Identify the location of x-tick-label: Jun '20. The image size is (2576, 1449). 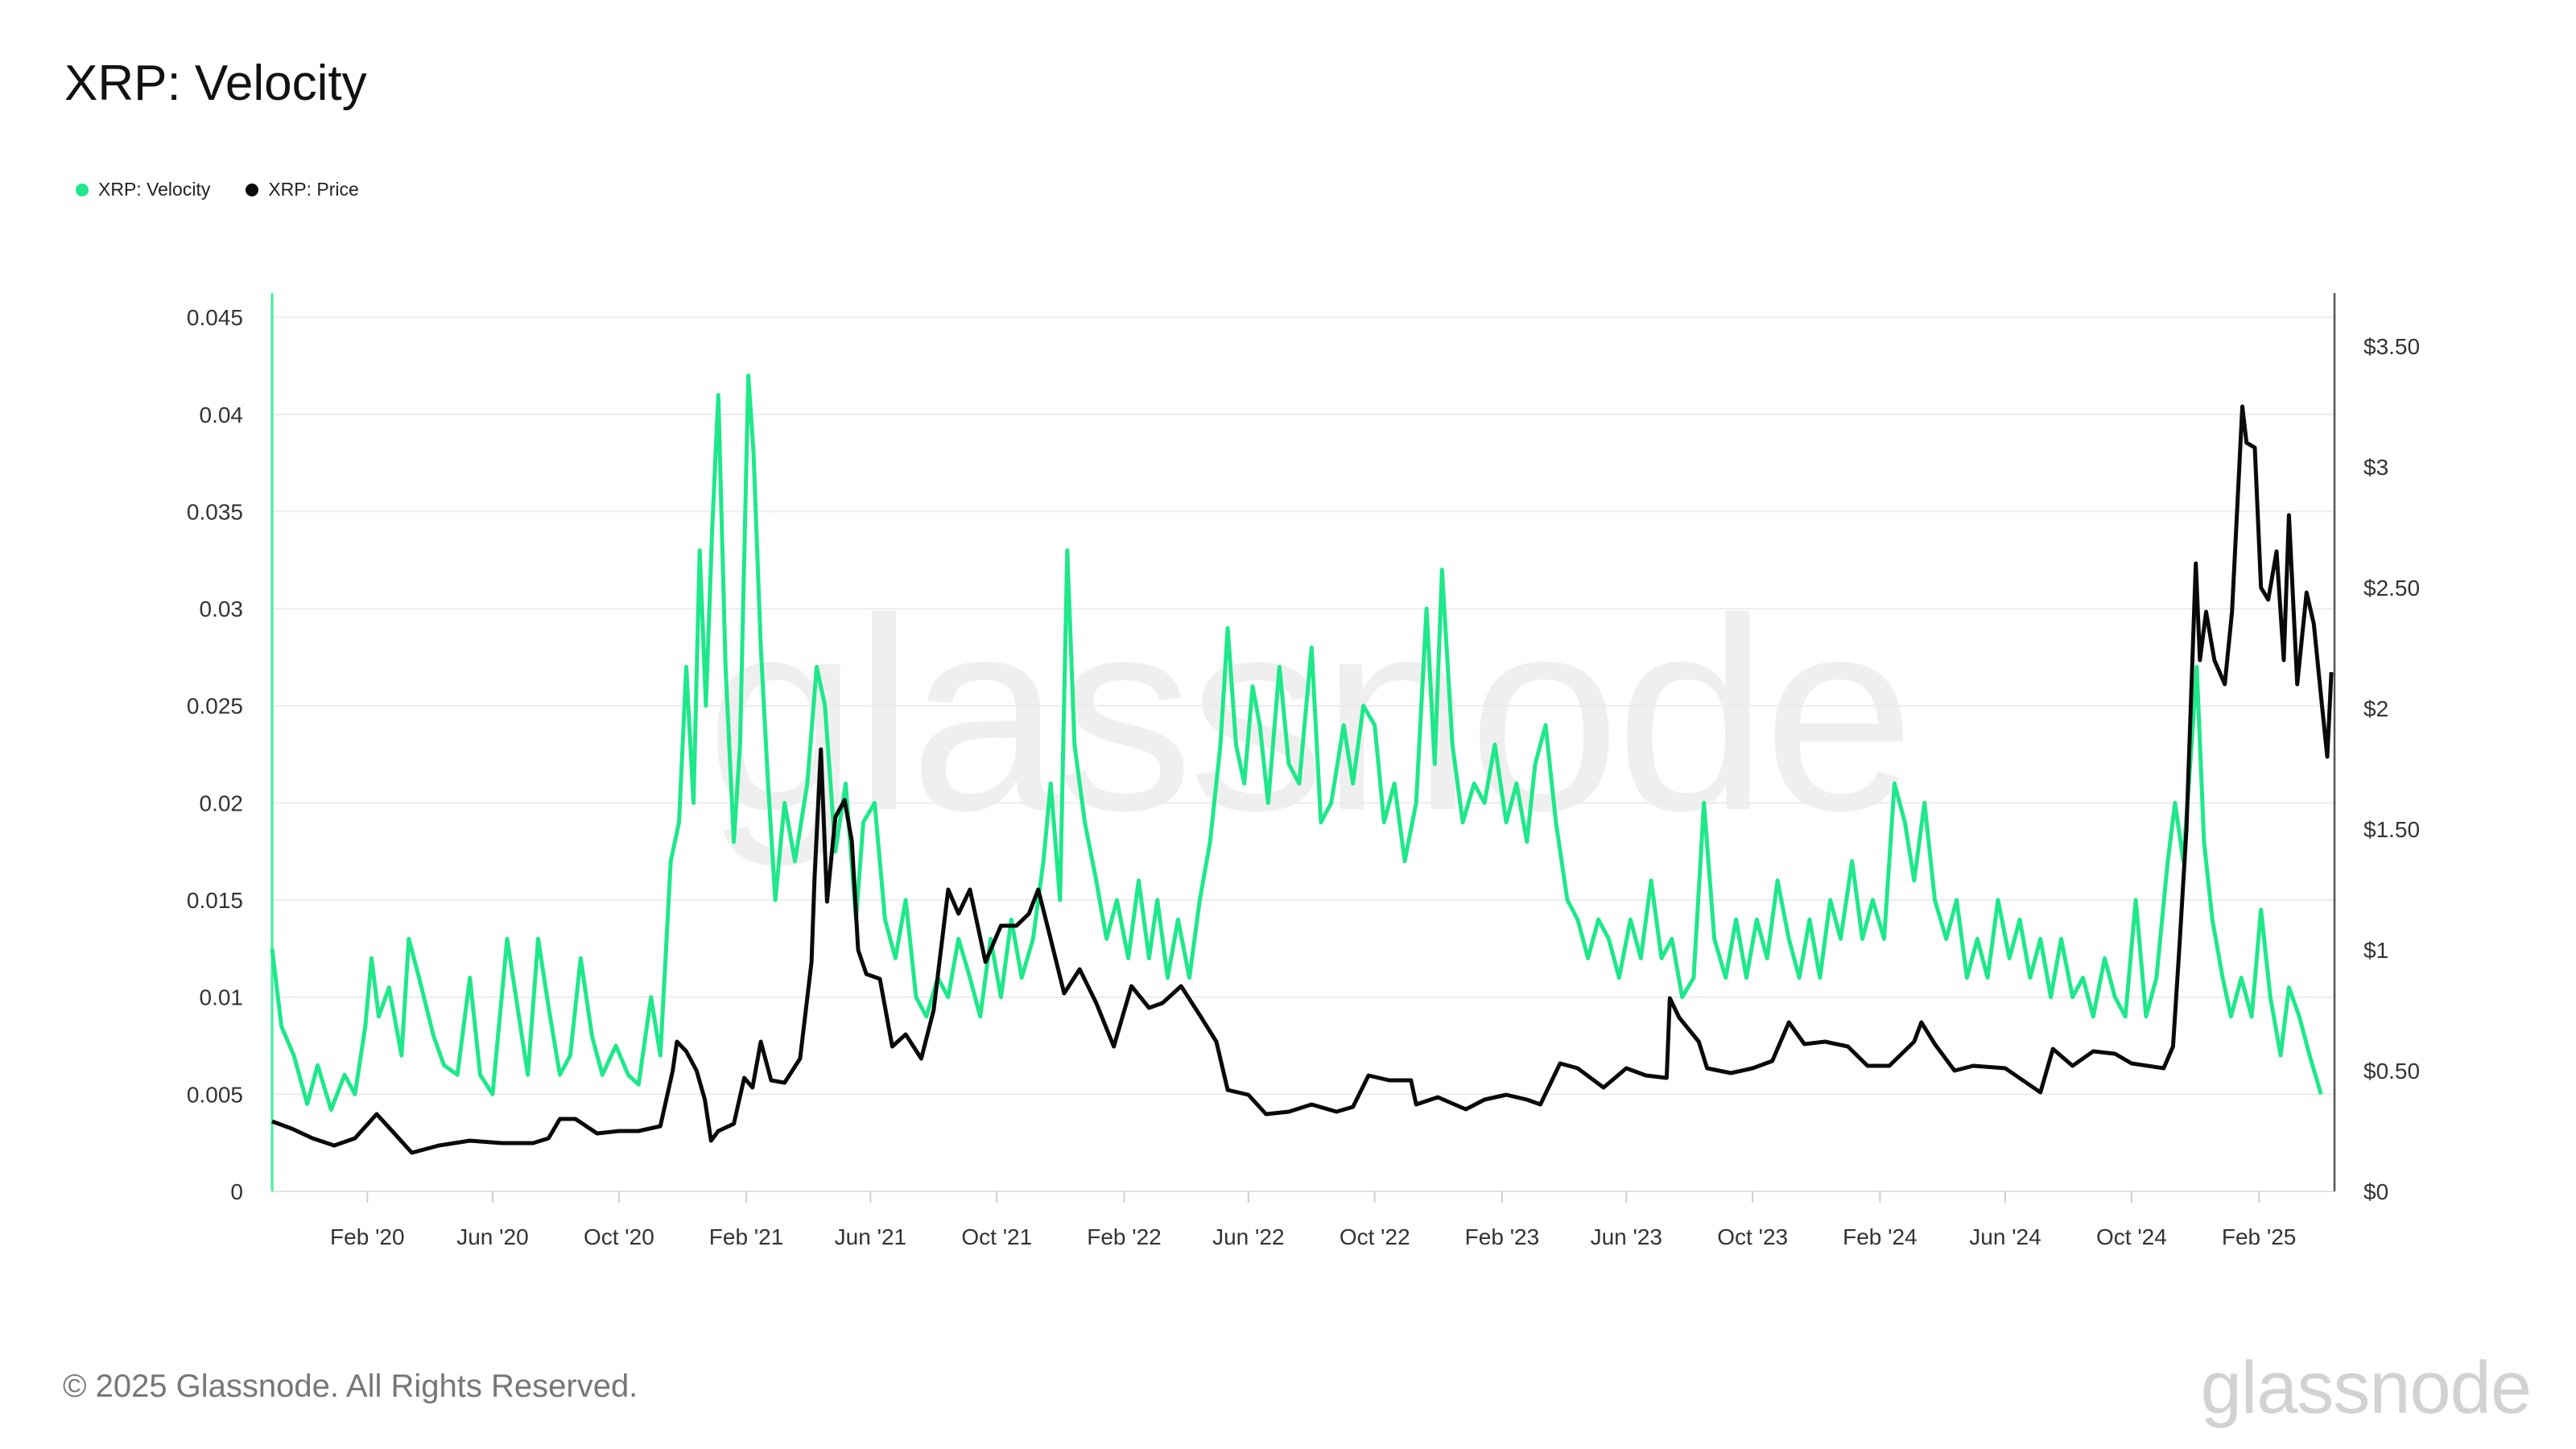
(492, 1236).